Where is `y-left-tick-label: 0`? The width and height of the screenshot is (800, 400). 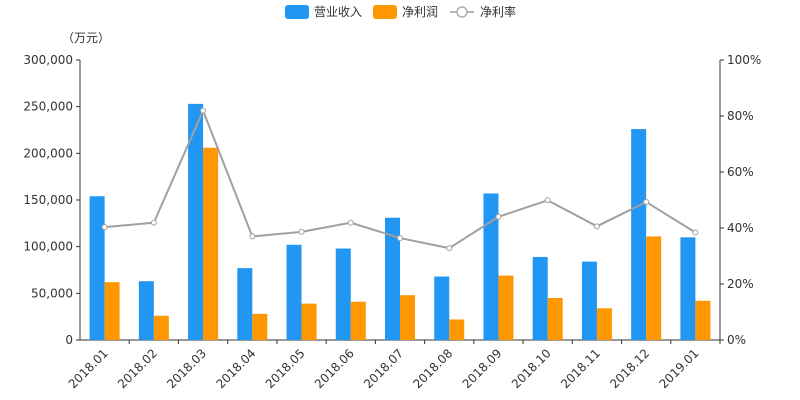 y-left-tick-label: 0 is located at coordinates (69, 340).